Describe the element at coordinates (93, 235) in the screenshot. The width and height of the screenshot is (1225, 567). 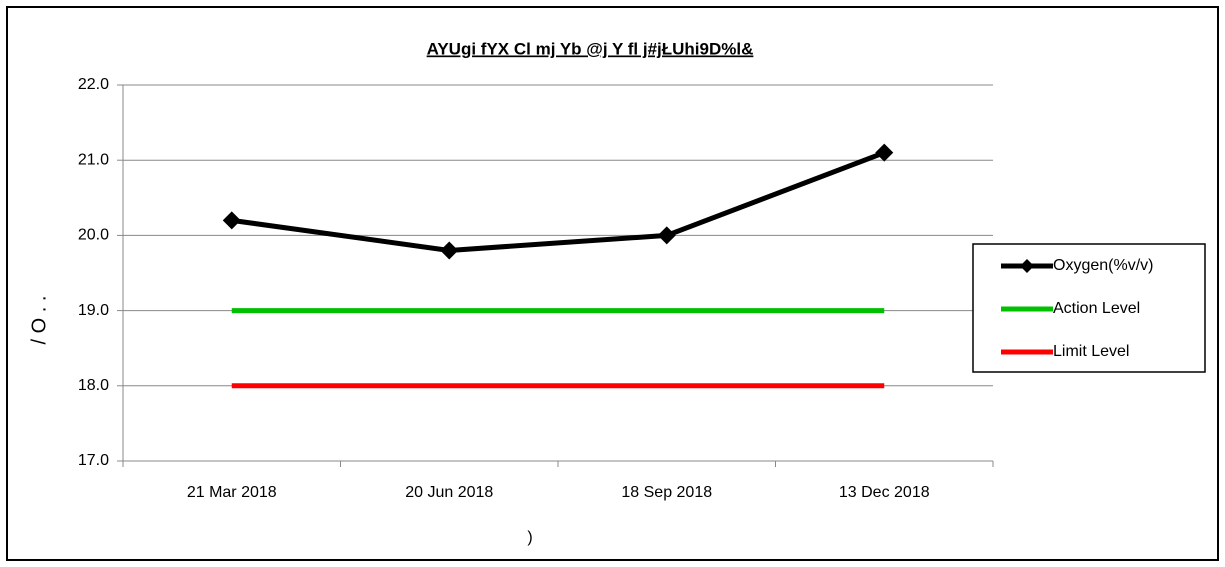
I see `y-tick-label: 20.0` at that location.